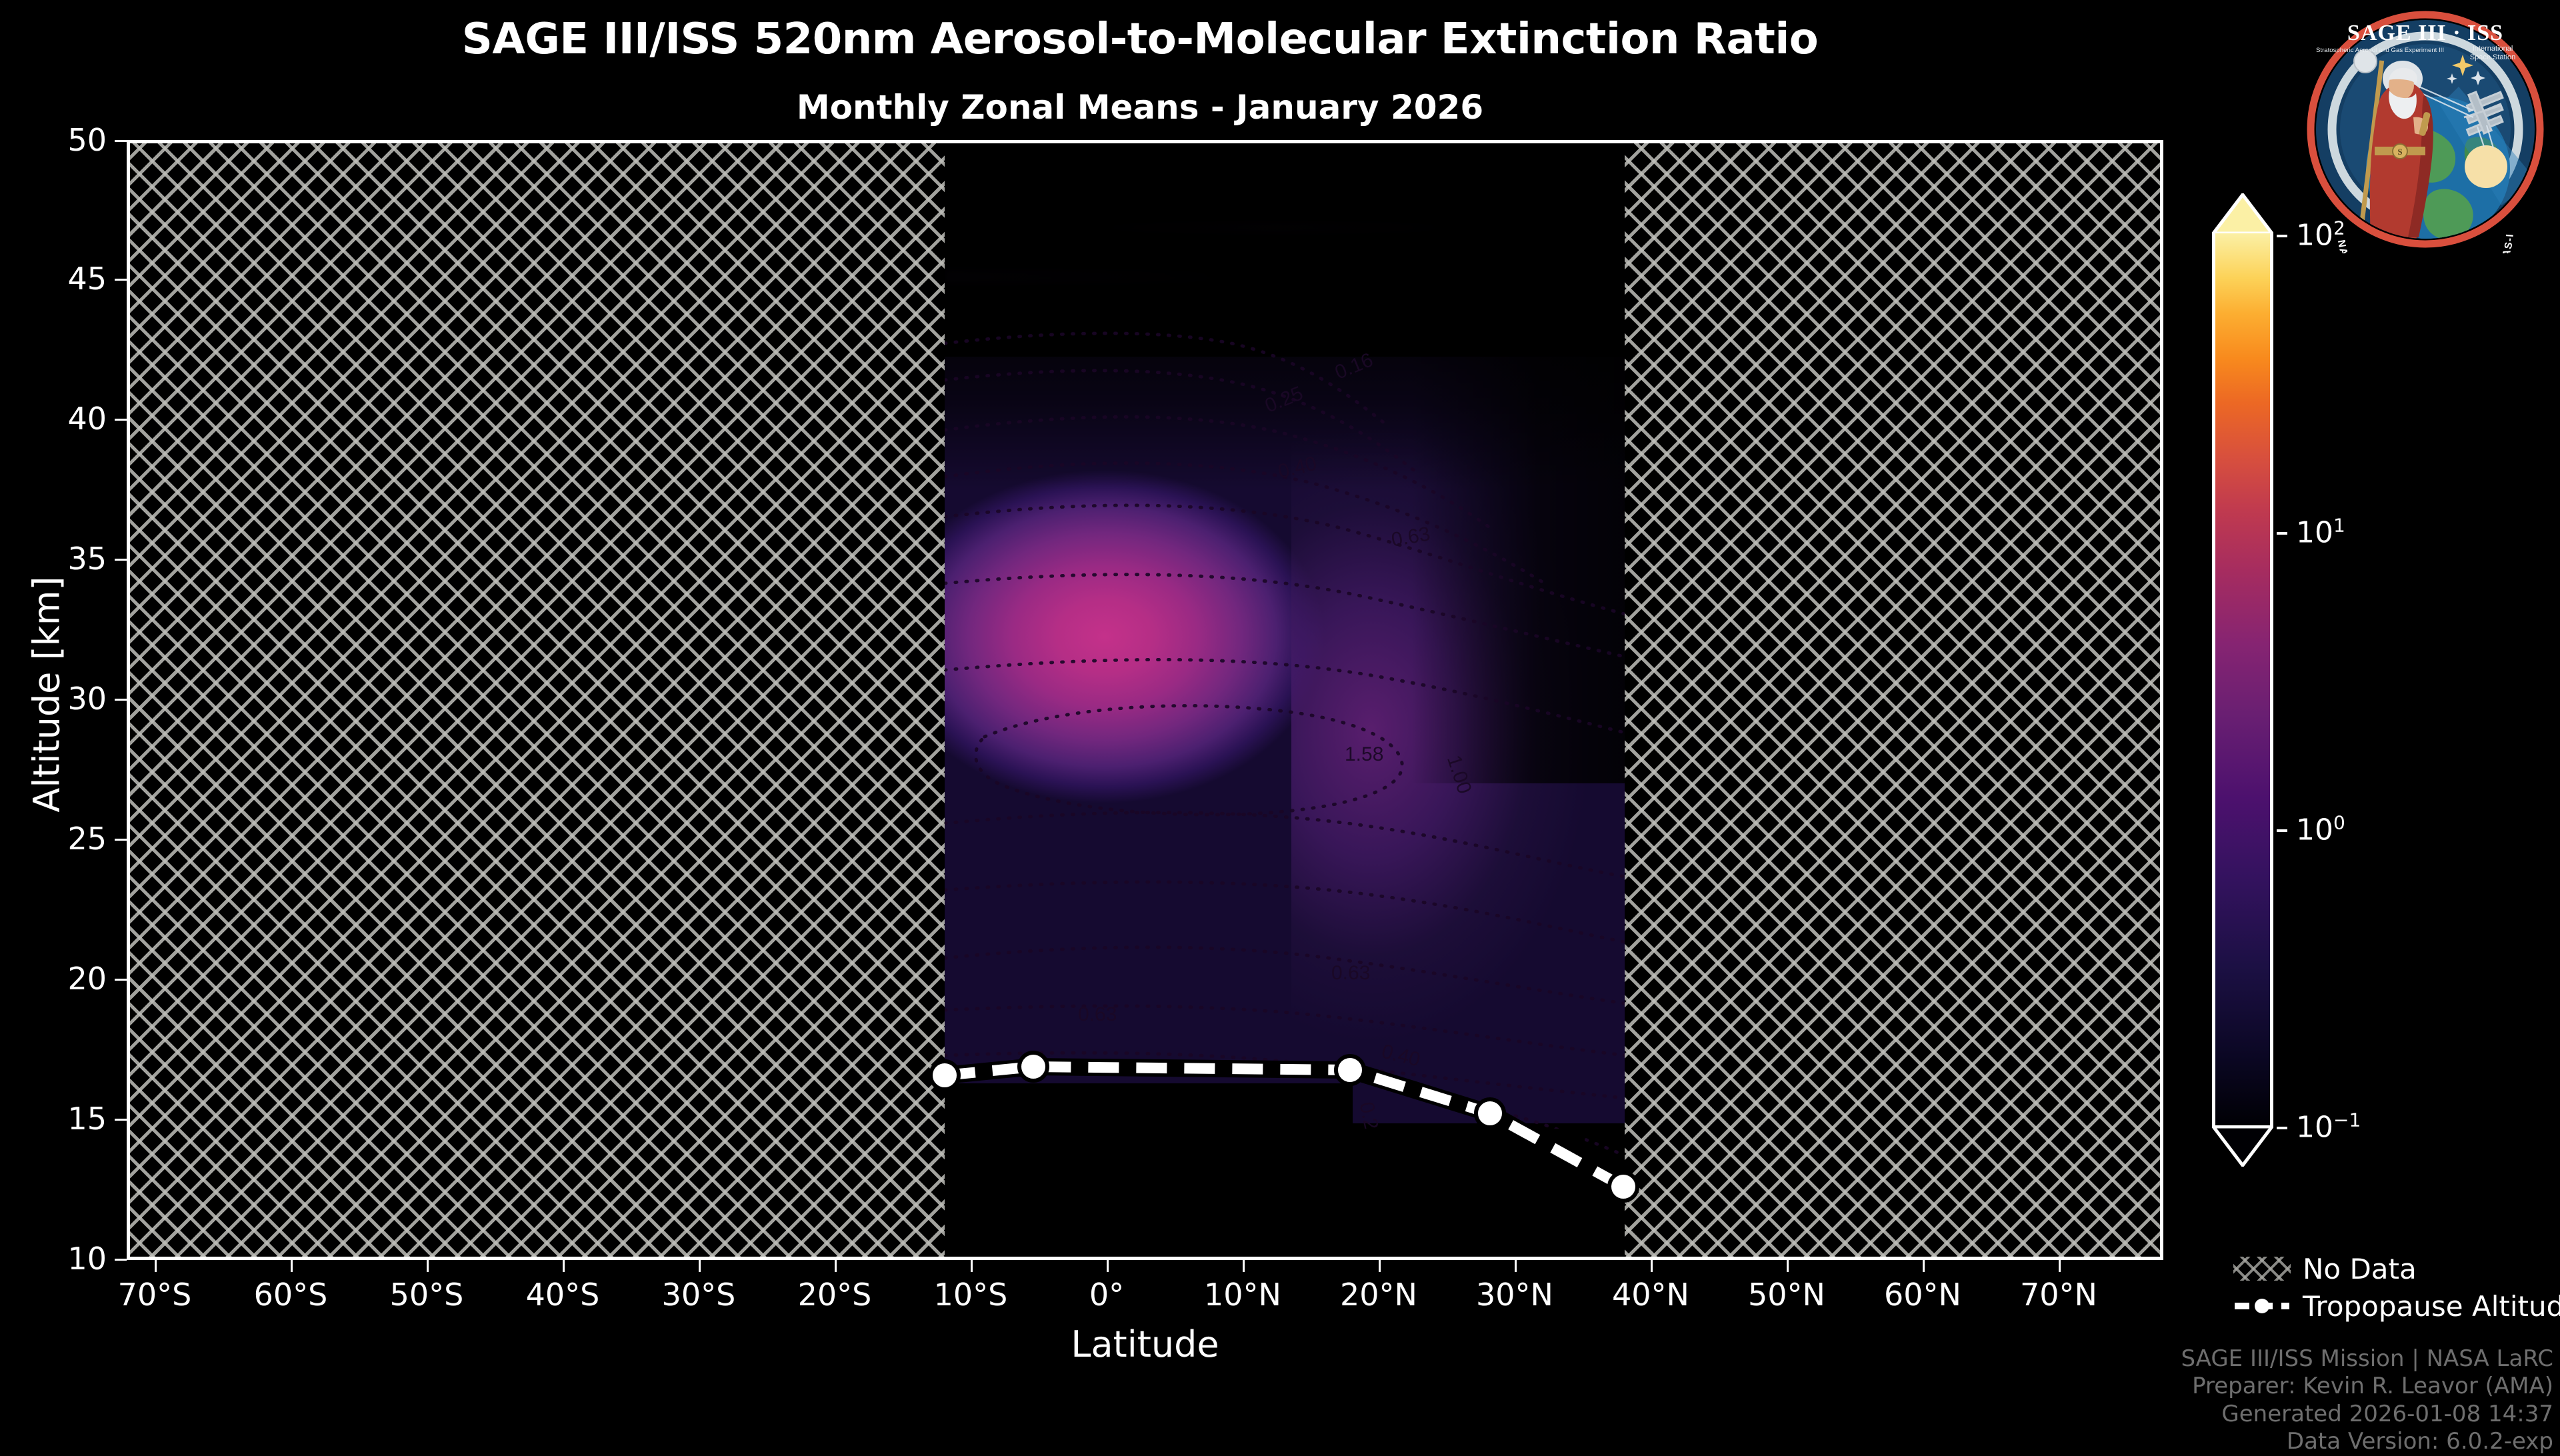  Describe the element at coordinates (87, 279) in the screenshot. I see `ytick-label: 45` at that location.